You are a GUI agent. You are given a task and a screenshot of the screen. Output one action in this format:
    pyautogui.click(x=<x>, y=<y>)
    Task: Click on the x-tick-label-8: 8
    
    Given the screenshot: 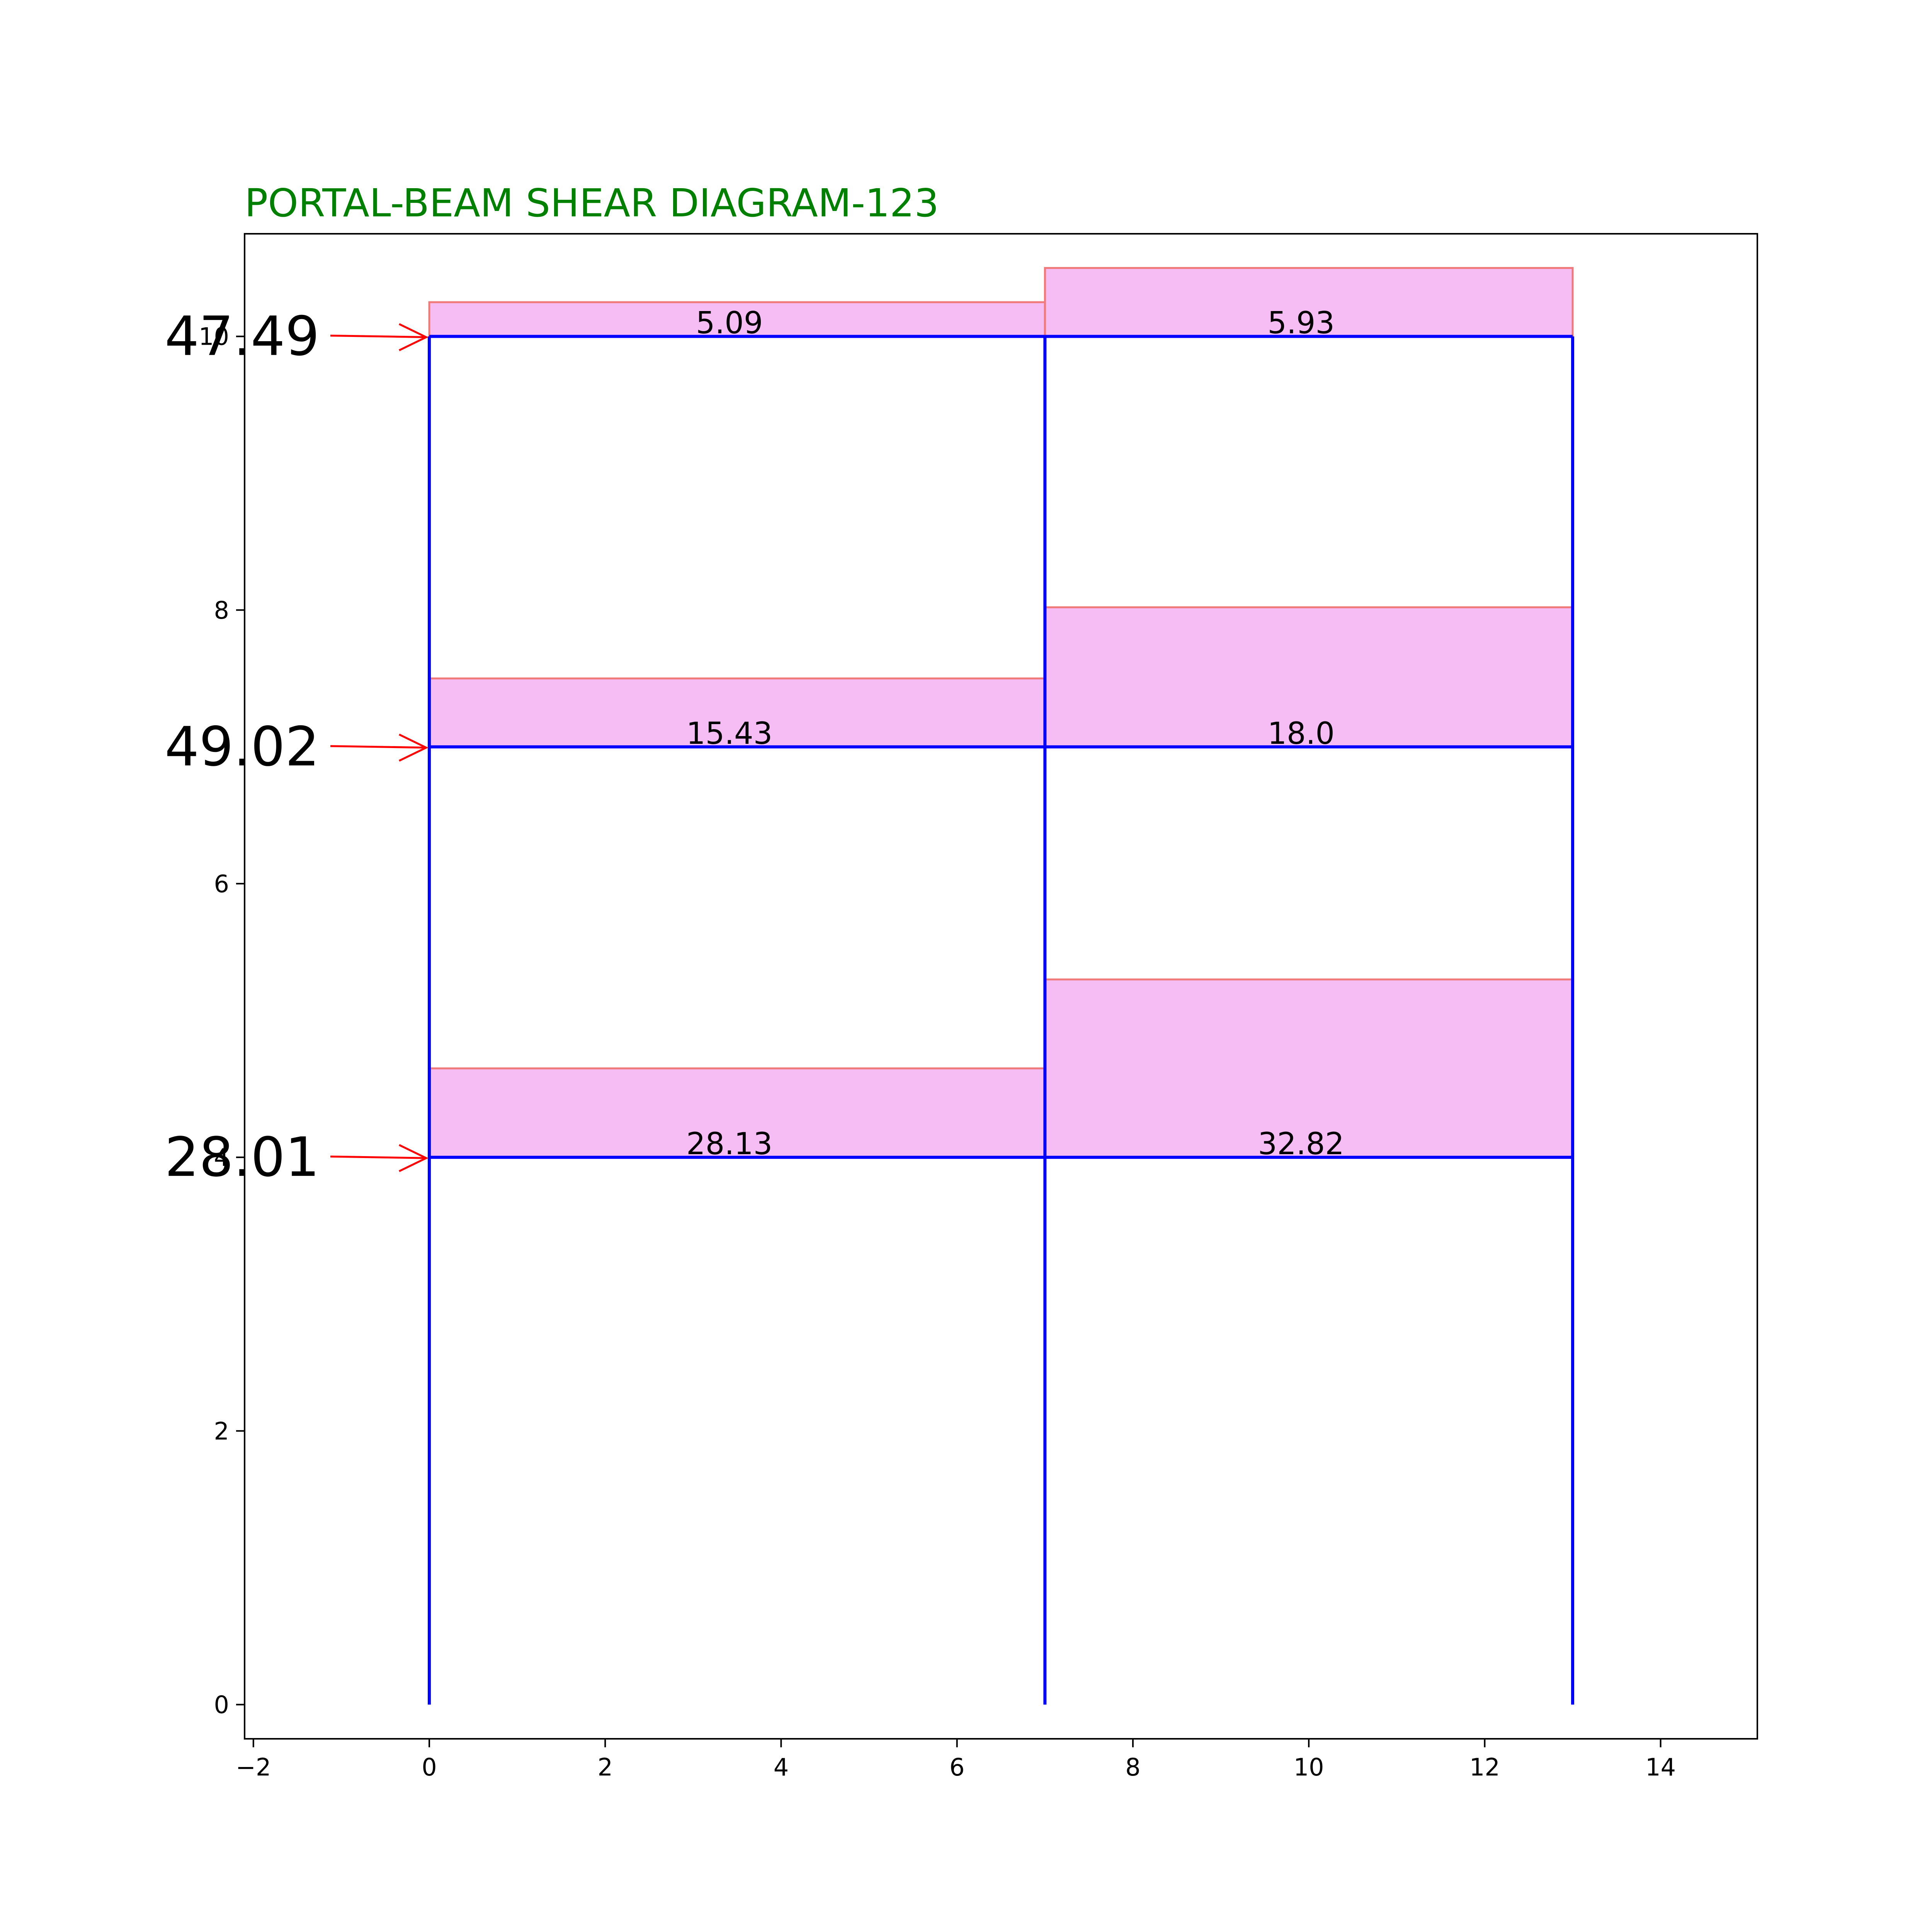 What is the action you would take?
    pyautogui.click(x=1133, y=1767)
    